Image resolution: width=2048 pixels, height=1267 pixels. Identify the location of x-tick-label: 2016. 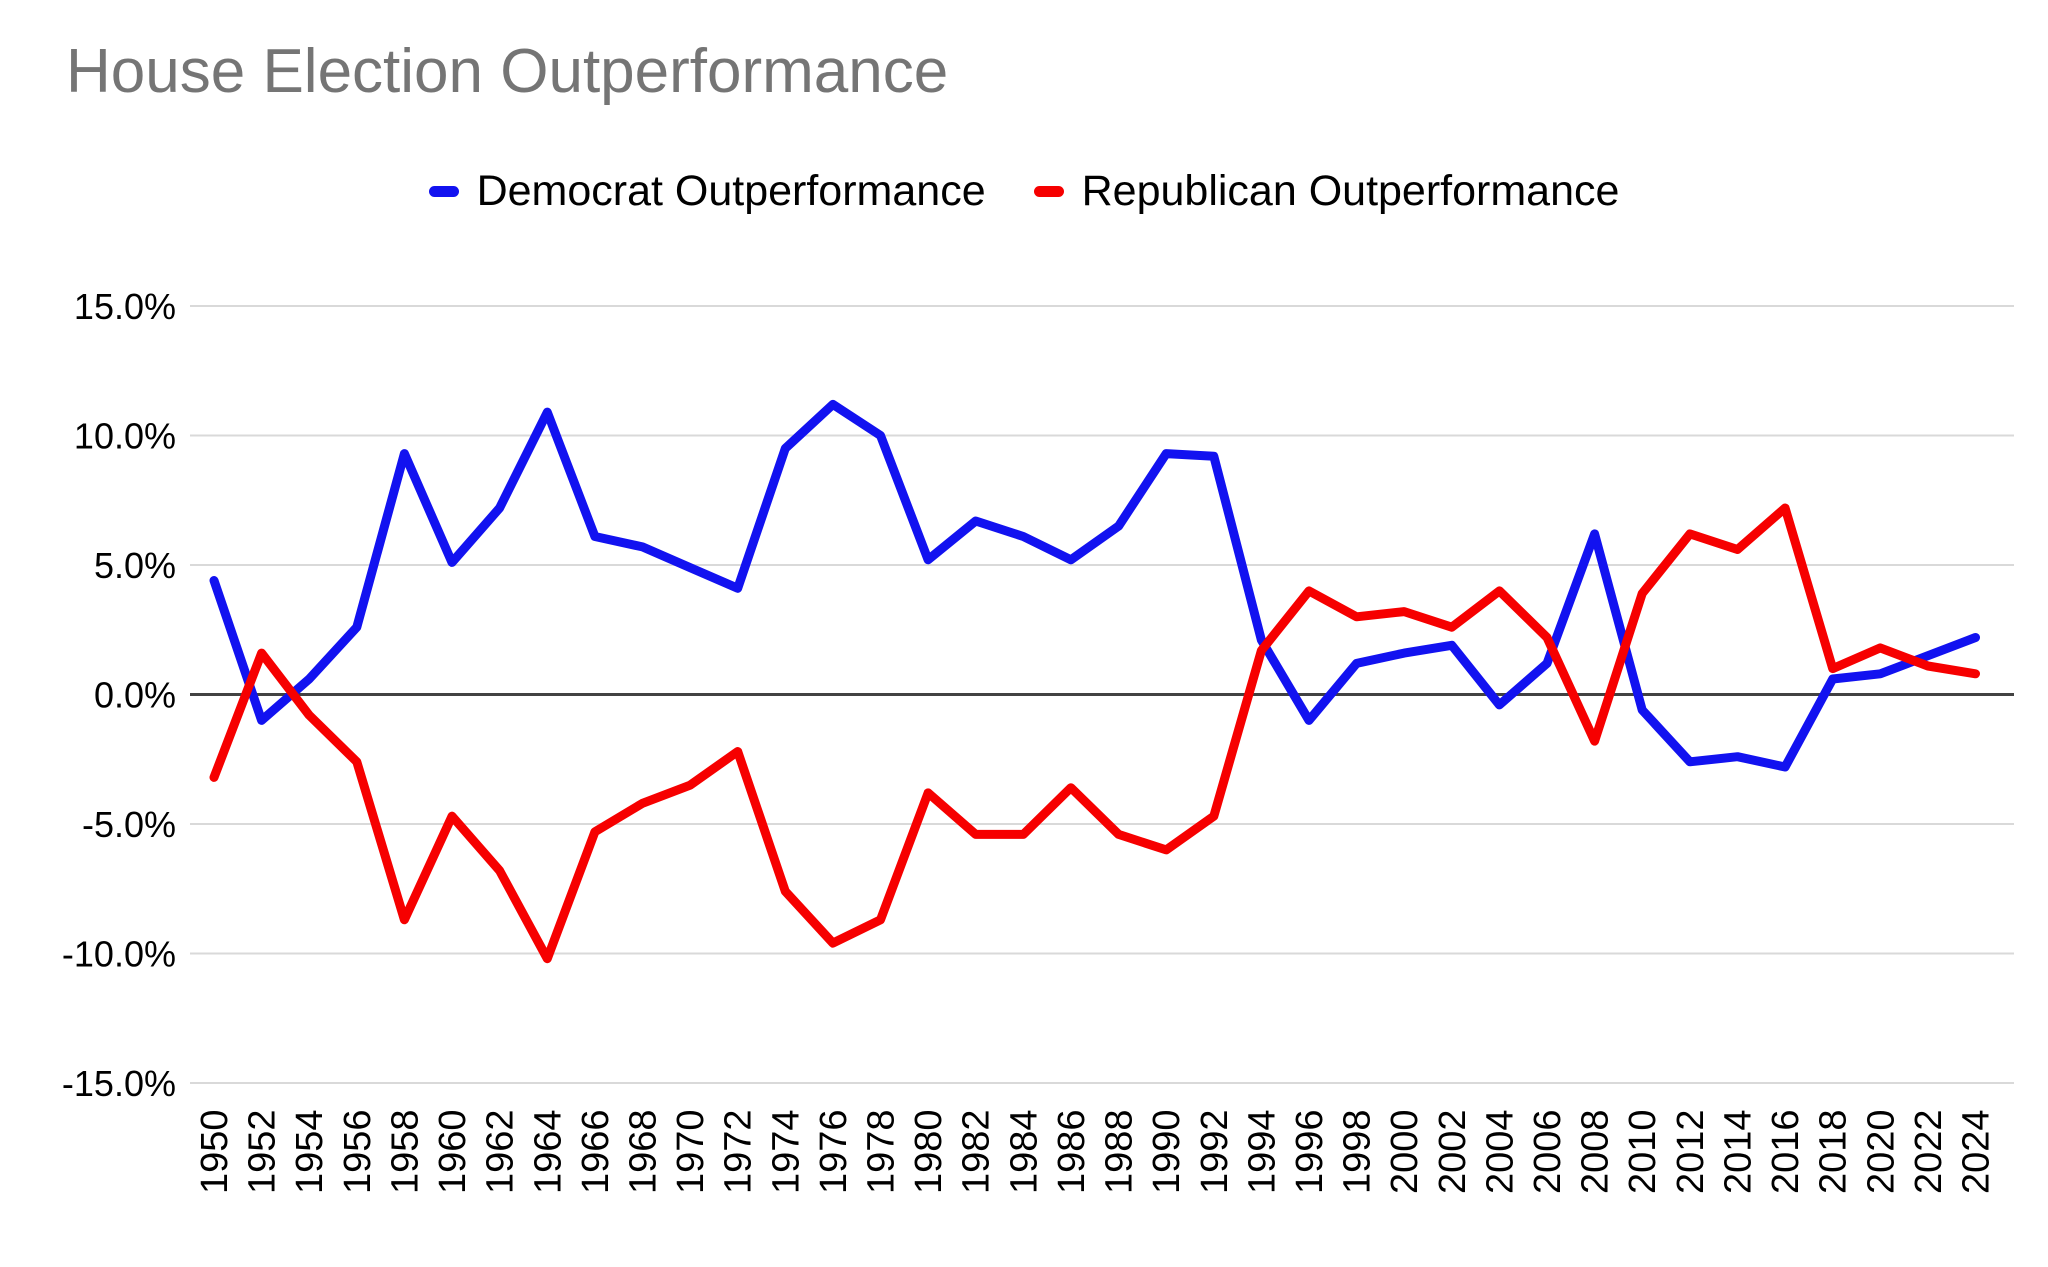
(1786, 1151).